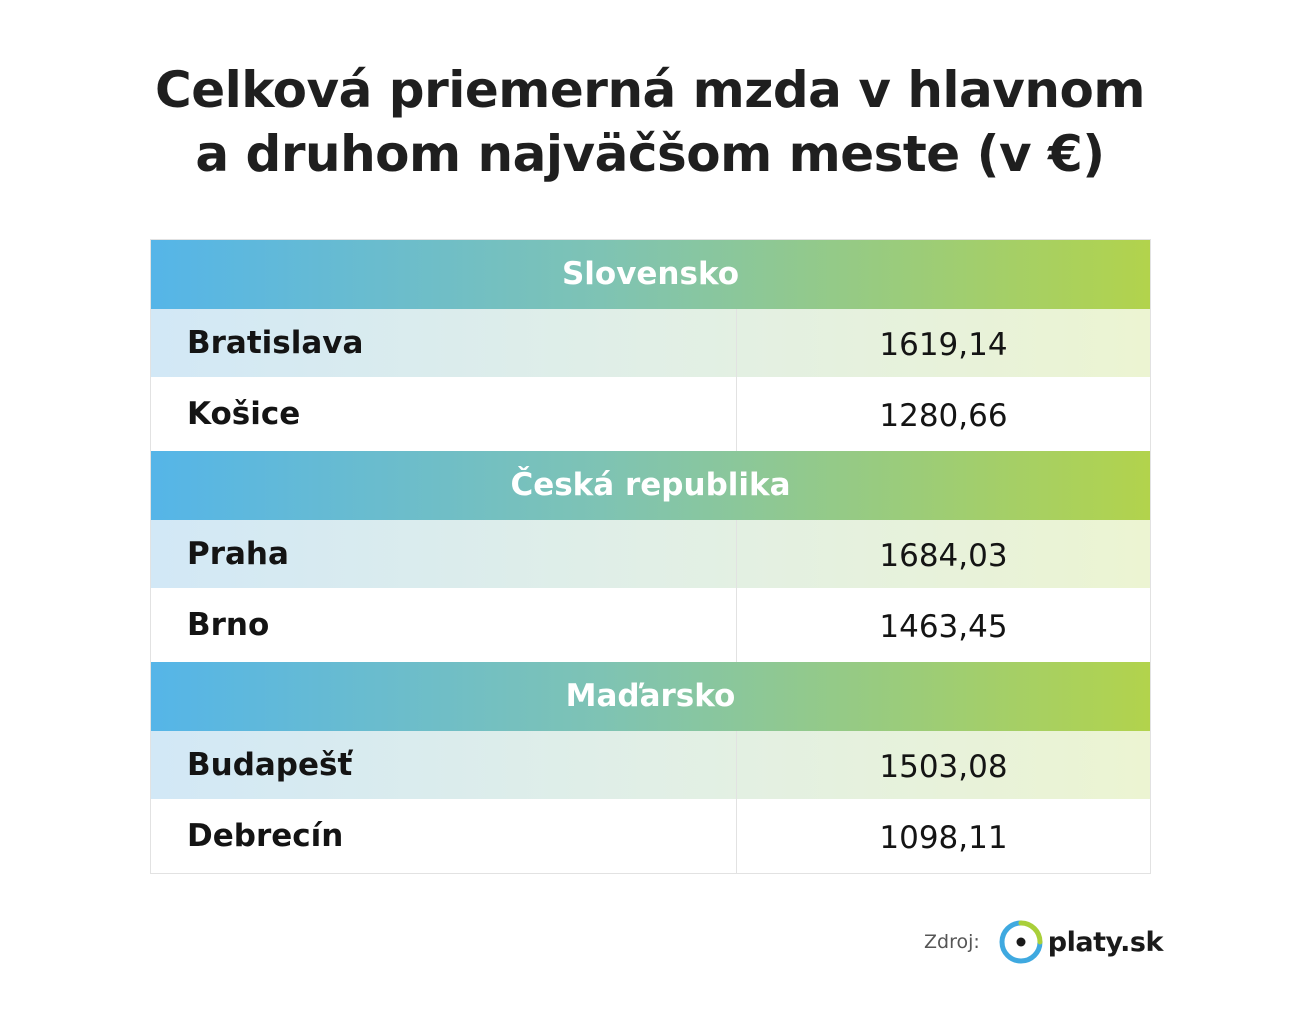 The height and width of the screenshot is (1021, 1300). What do you see at coordinates (943, 767) in the screenshot?
I see `wage-value-cell: 1503,08` at bounding box center [943, 767].